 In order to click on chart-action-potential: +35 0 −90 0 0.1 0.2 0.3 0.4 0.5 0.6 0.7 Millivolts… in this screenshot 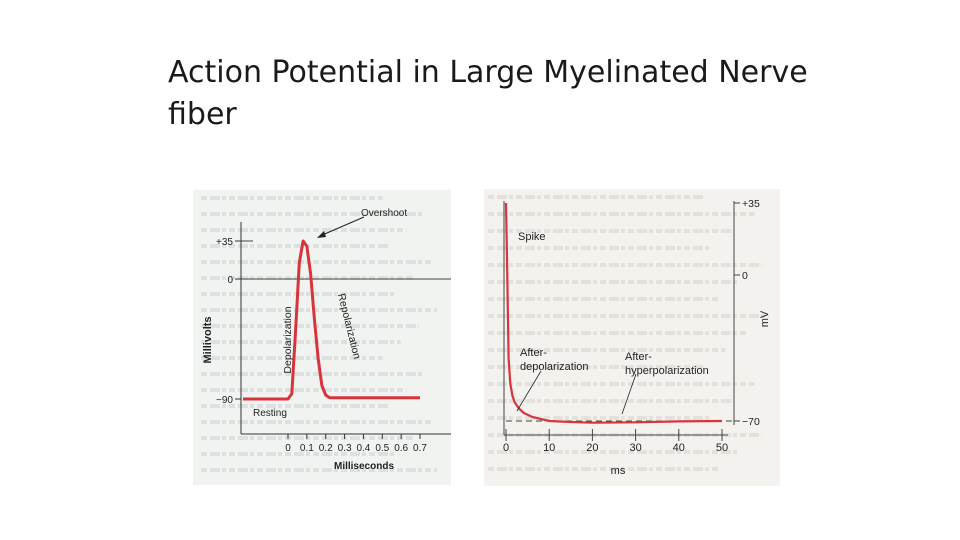, I will do `click(322, 337)`.